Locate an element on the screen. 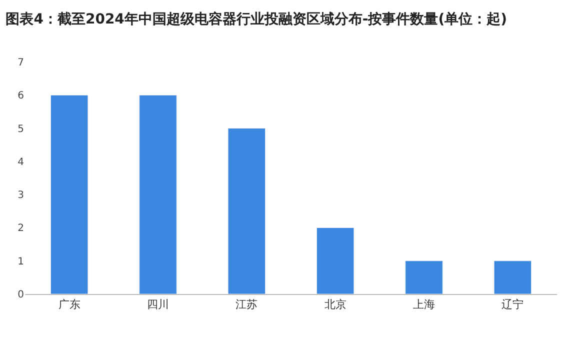 This screenshot has width=572, height=339. y-tick-label: 4 is located at coordinates (21, 162).